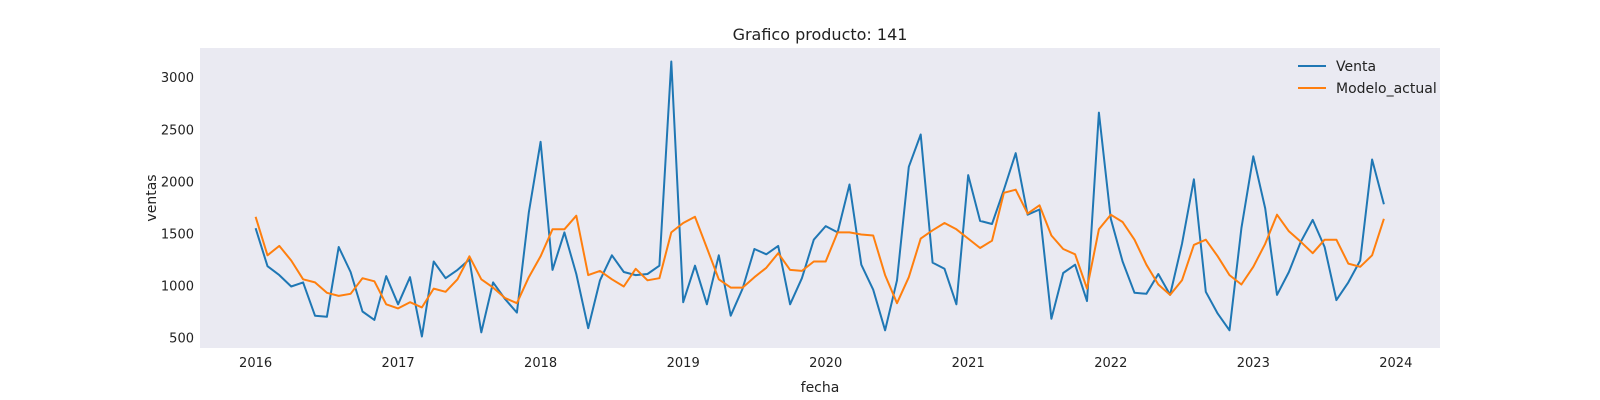 This screenshot has width=1600, height=400. I want to click on y-tick-label: 2000, so click(177, 182).